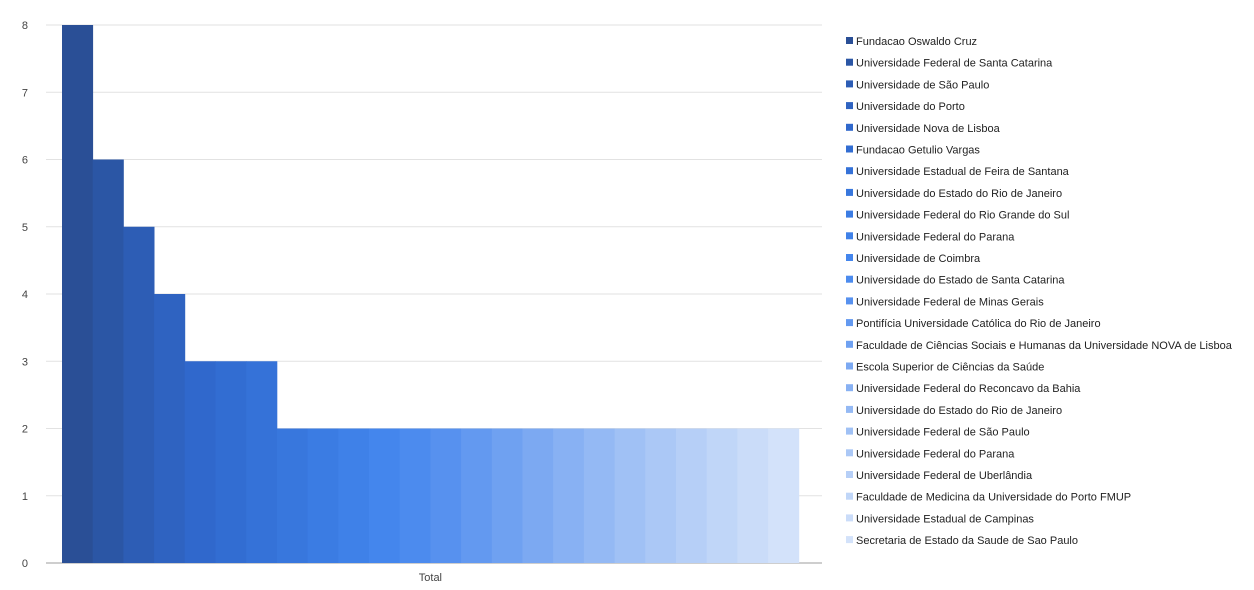  What do you see at coordinates (944, 476) in the screenshot?
I see `legend-label: Universidade Federal de Uberlândia` at bounding box center [944, 476].